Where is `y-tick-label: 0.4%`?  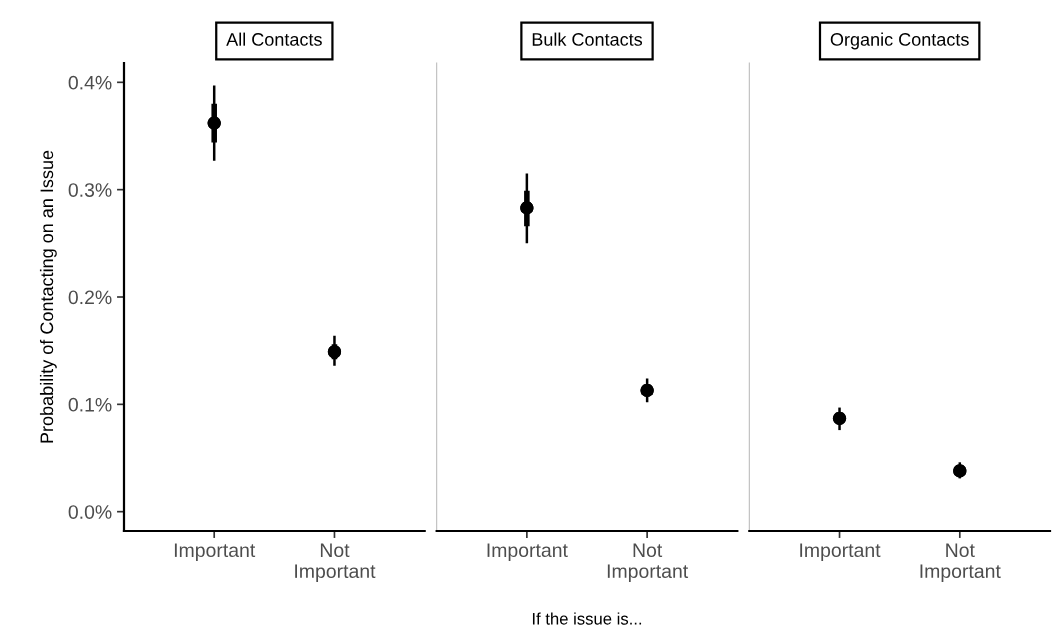 y-tick-label: 0.4% is located at coordinates (90, 82).